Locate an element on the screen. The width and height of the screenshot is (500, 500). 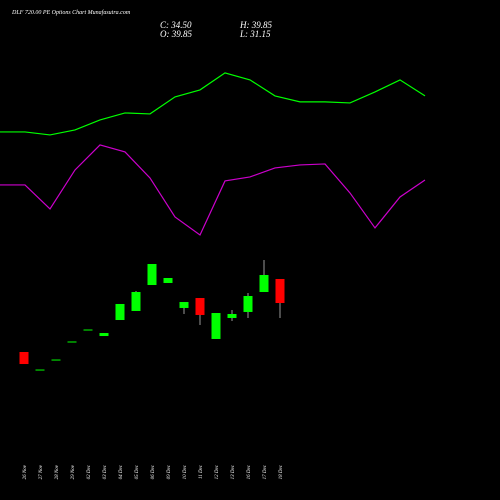
x-tick-label: 04 Dec is located at coordinates (121, 471).